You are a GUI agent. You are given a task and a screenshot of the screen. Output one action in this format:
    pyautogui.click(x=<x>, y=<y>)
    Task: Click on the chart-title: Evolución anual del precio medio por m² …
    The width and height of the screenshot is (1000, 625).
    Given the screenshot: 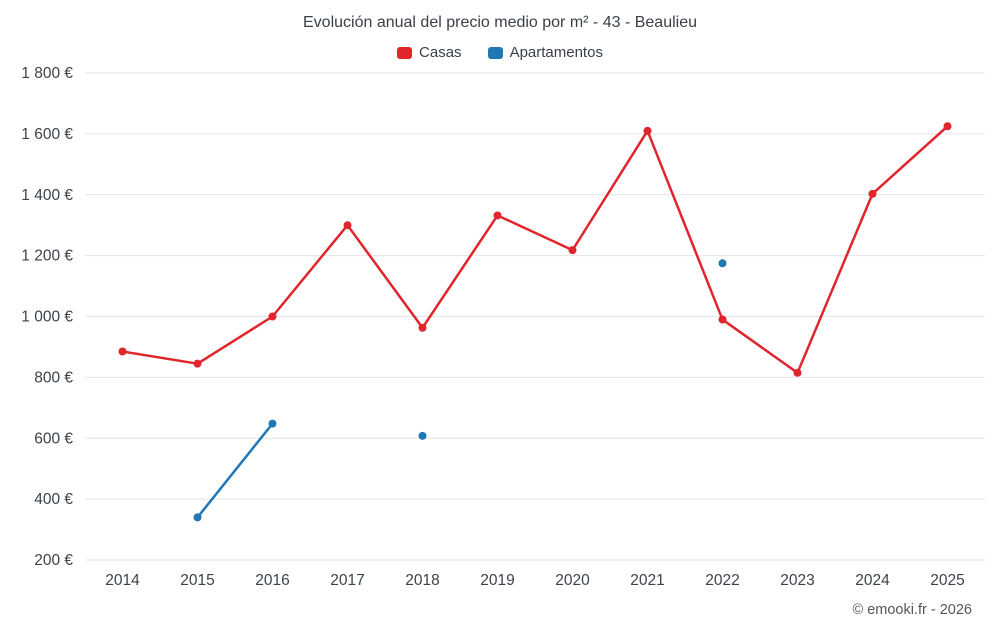 What is the action you would take?
    pyautogui.click(x=500, y=22)
    